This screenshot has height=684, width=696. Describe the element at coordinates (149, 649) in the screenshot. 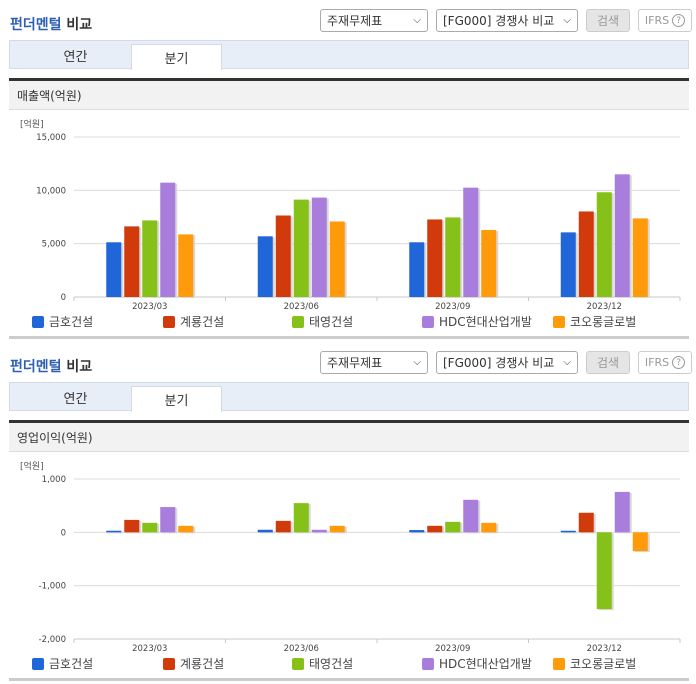

I see `x-tick-label: 2023/03` at that location.